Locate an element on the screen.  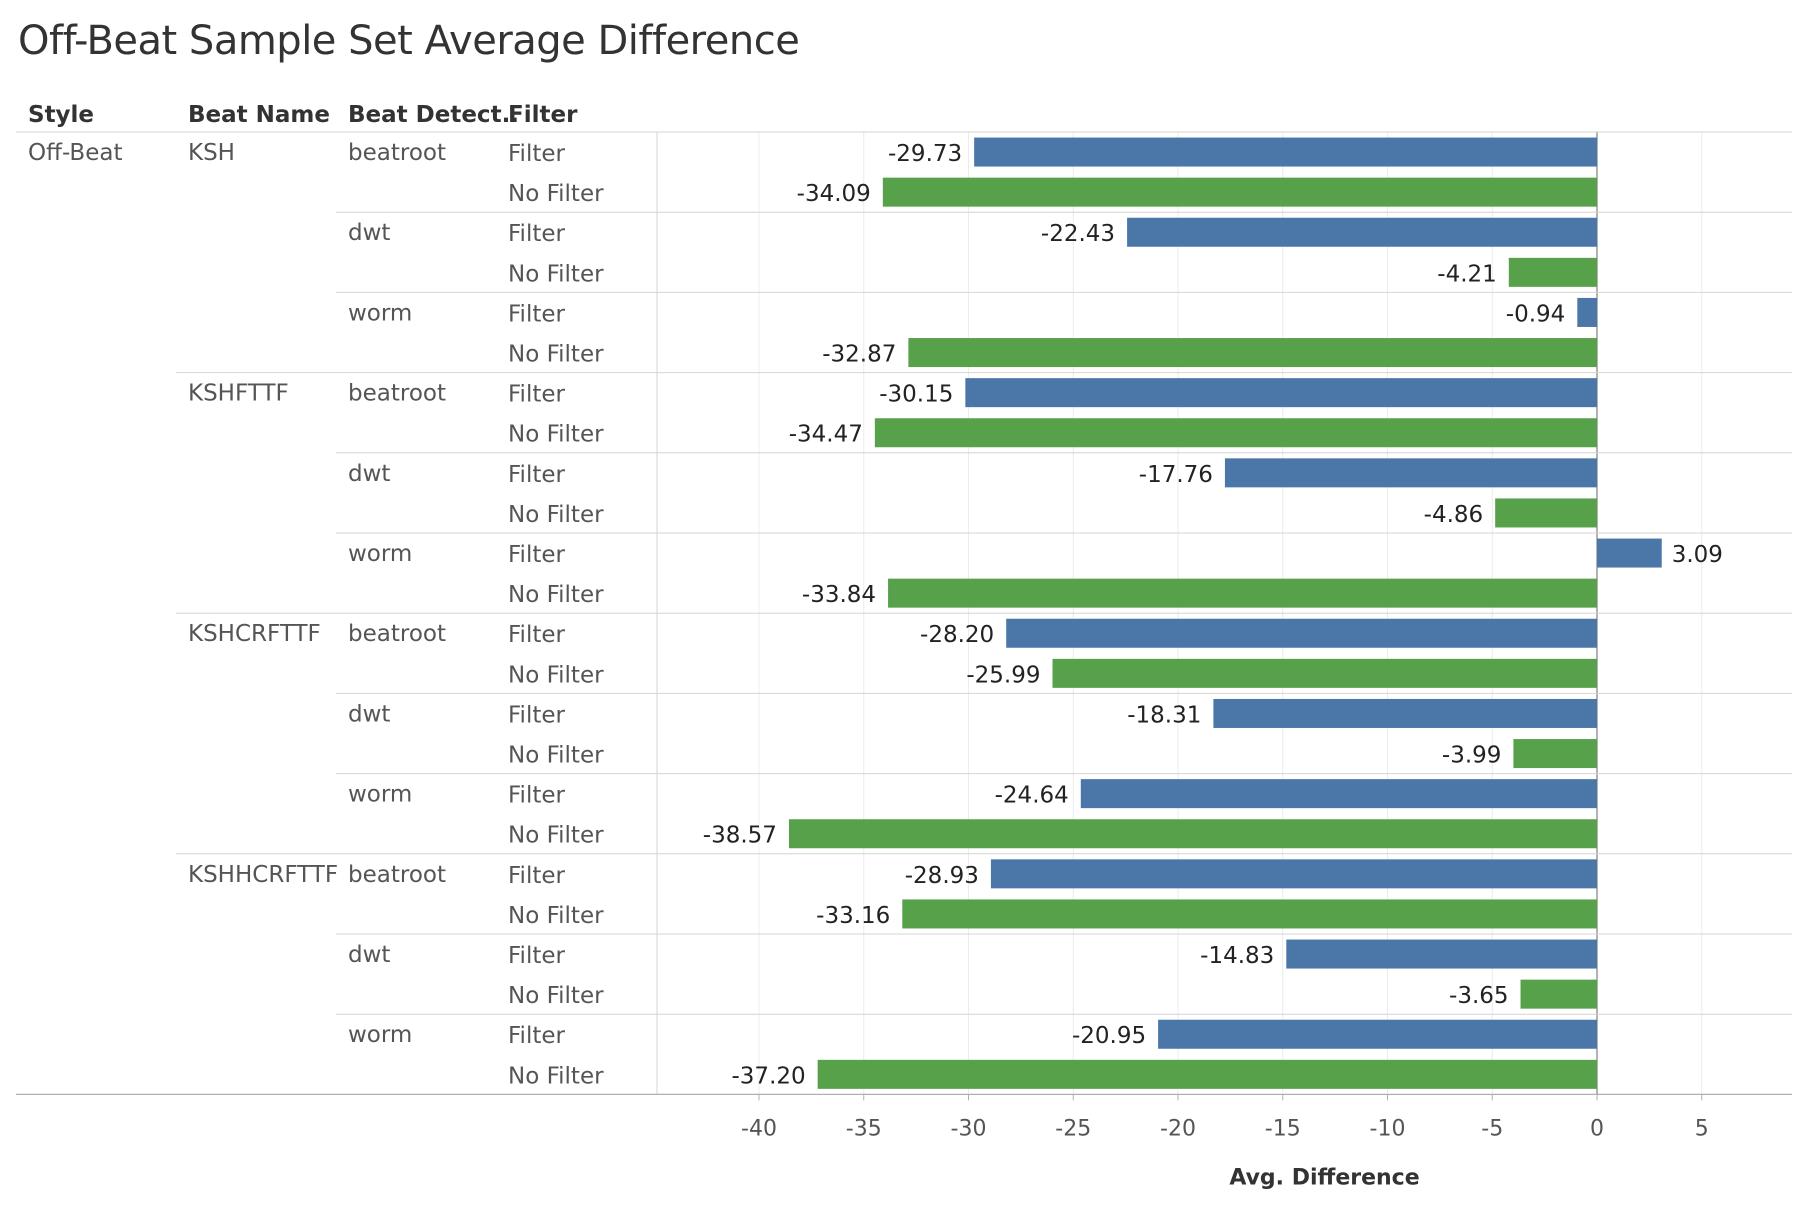
data-label: -28.20 is located at coordinates (957, 635).